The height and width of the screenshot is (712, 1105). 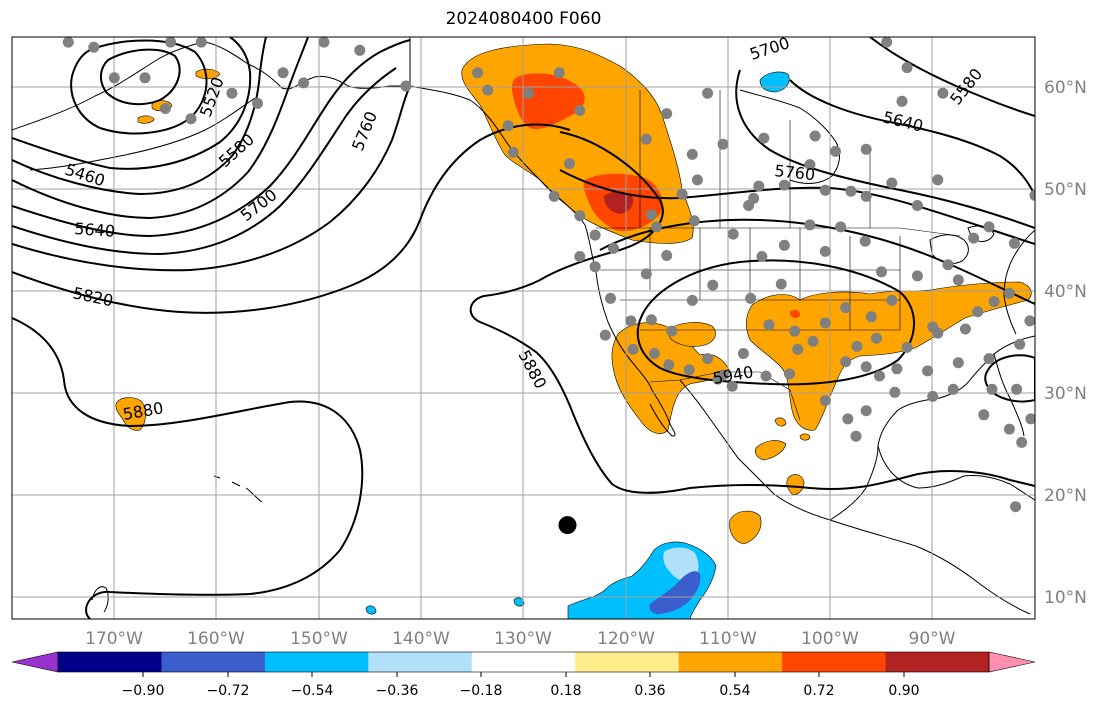 I want to click on colorbar-cells, so click(x=524, y=662).